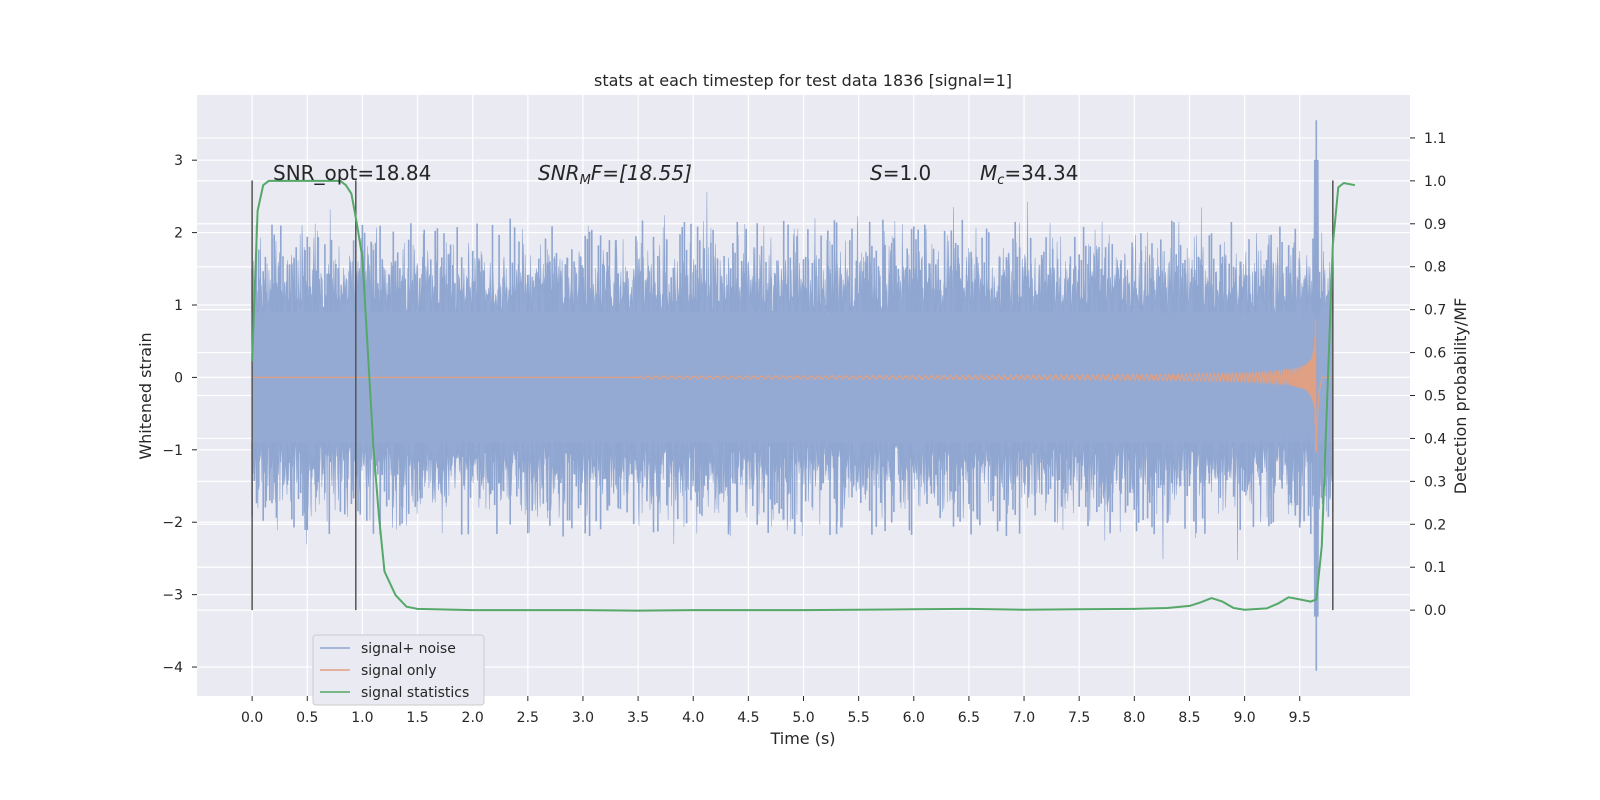 This screenshot has height=800, width=1600. What do you see at coordinates (408, 649) in the screenshot?
I see `legend-label-signal-noise: signal+ noise` at bounding box center [408, 649].